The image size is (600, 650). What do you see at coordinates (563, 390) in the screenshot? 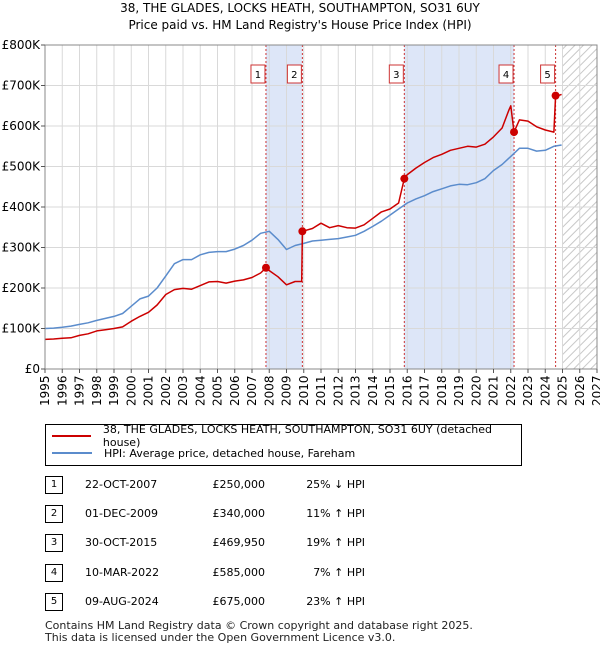
I see `x-tick-label: 2025` at bounding box center [563, 390].